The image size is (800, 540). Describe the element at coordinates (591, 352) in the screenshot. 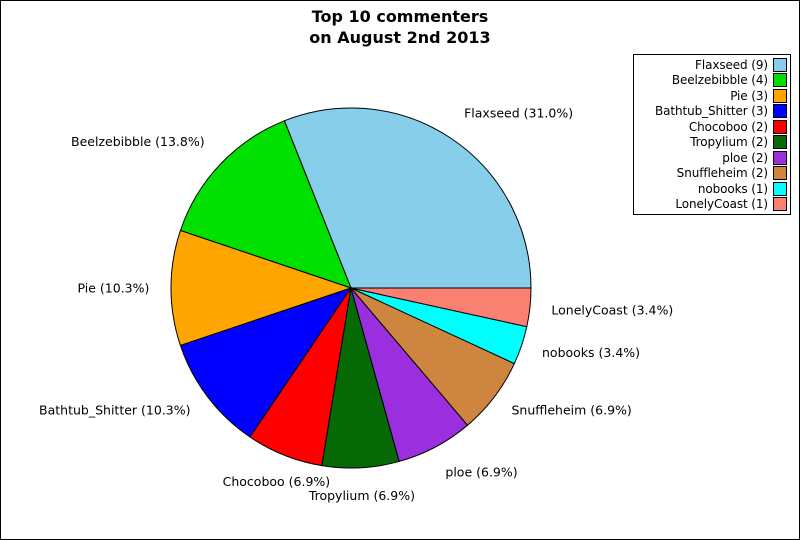

I see `pie-label-nobooks: nobooks (3.4%)` at that location.